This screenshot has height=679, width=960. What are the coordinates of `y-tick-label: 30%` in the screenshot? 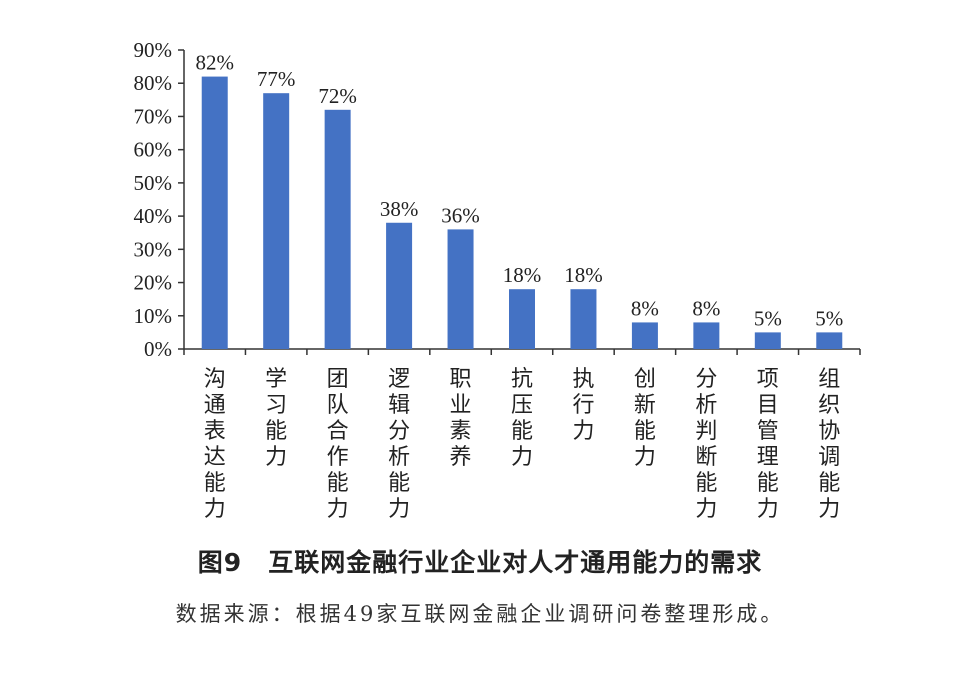 It's located at (153, 249).